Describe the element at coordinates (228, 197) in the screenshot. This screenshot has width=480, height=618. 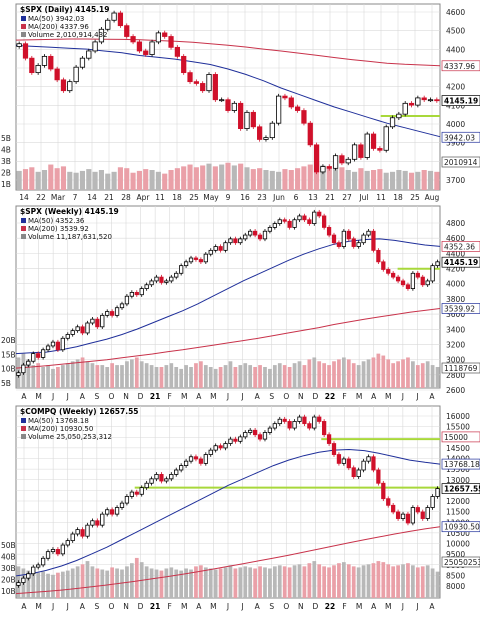
I see `x-tick-label: 9` at that location.